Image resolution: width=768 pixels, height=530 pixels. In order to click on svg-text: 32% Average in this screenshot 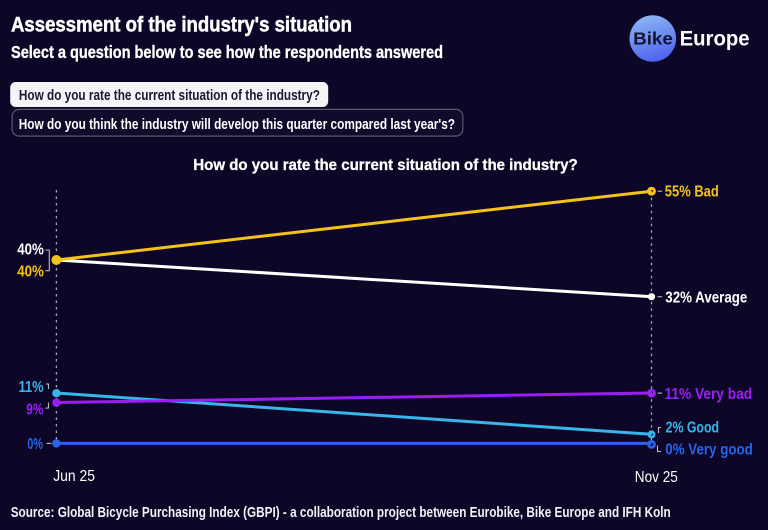, I will do `click(706, 297)`.